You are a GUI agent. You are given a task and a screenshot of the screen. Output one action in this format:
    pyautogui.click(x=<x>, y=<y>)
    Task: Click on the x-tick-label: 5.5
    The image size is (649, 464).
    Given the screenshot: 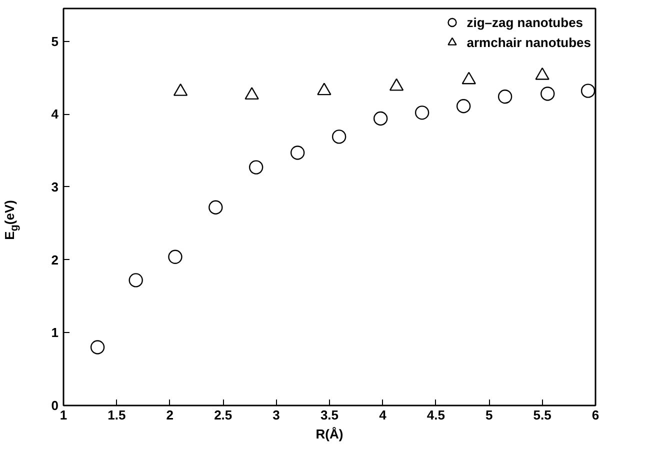 What is the action you would take?
    pyautogui.click(x=542, y=415)
    